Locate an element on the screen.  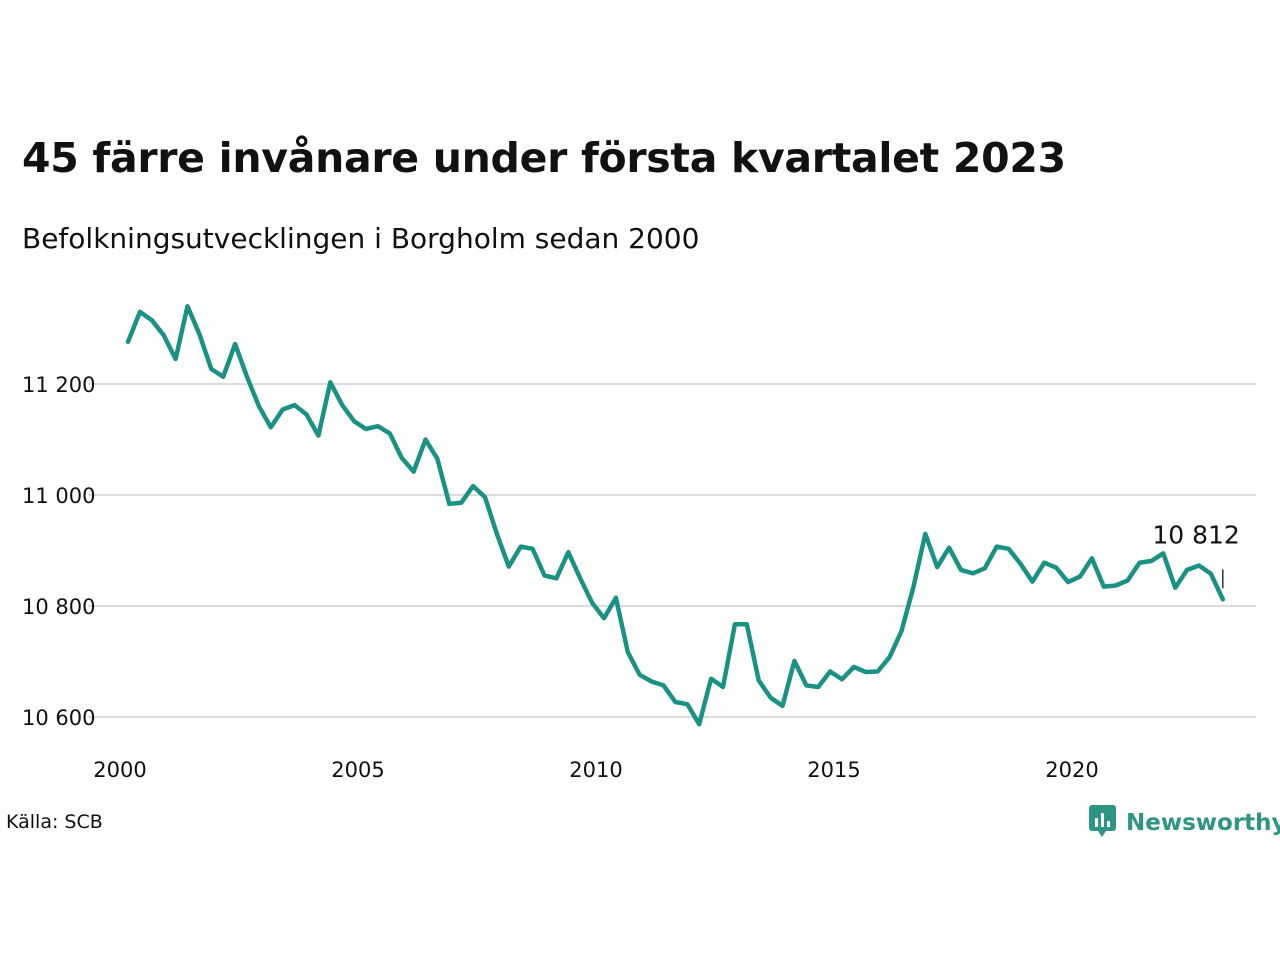
brand-logo: Newsworthy is located at coordinates (1184, 823).